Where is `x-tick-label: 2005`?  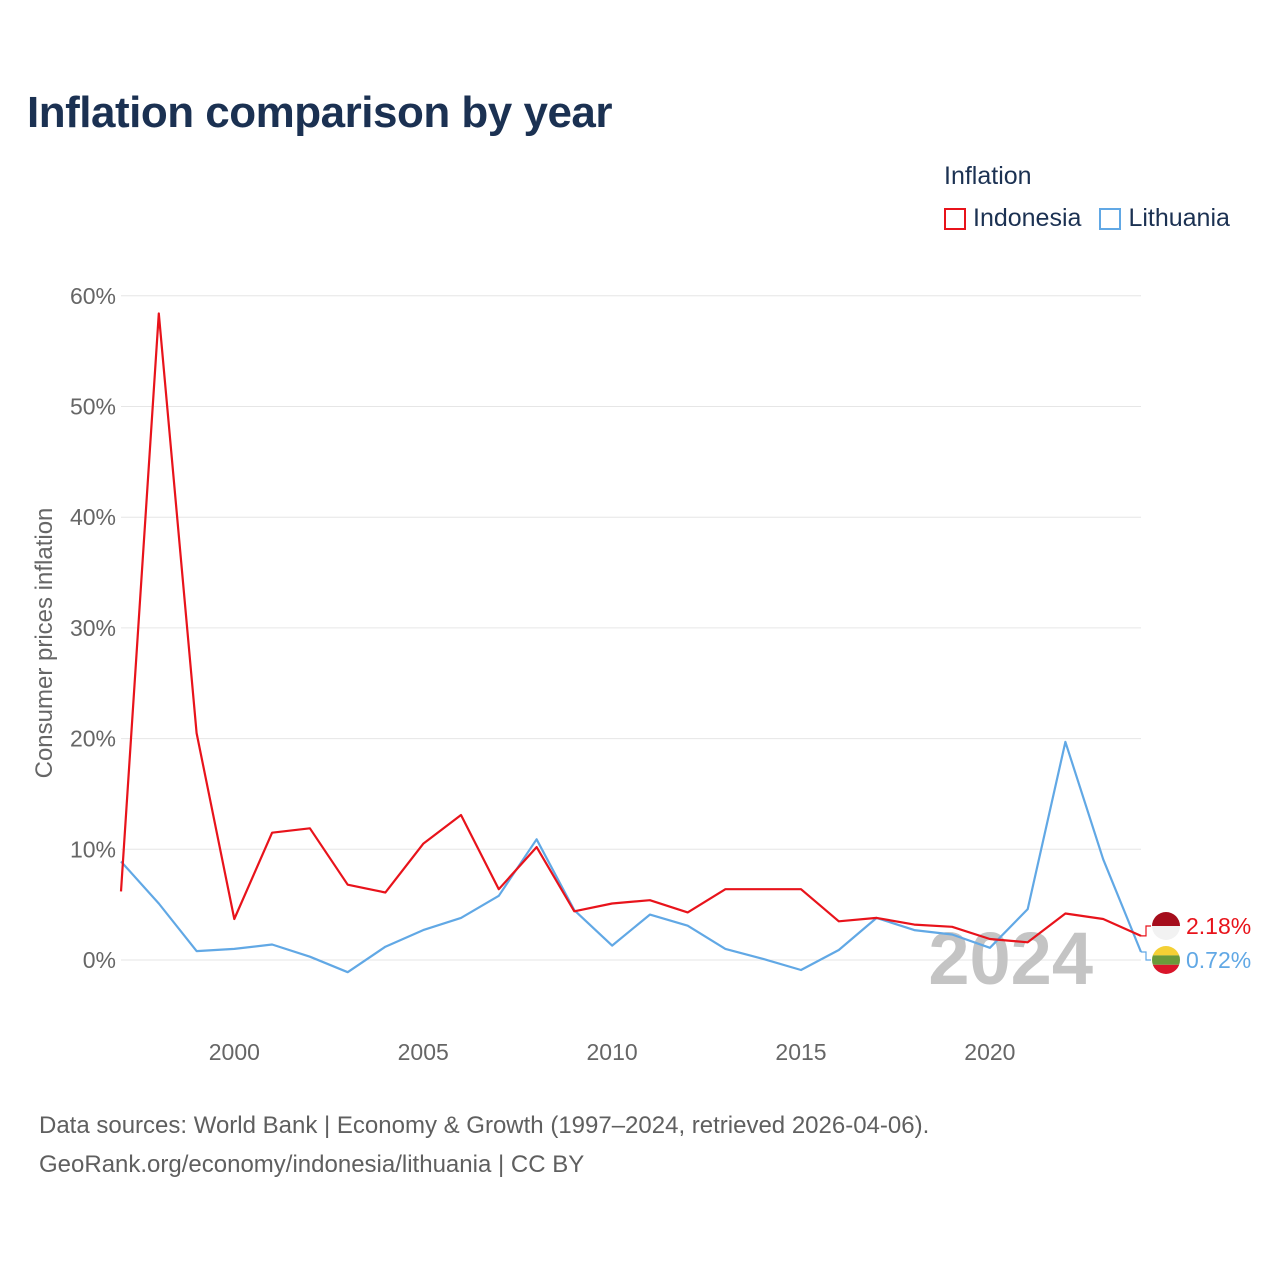
x-tick-label: 2005 is located at coordinates (423, 1052).